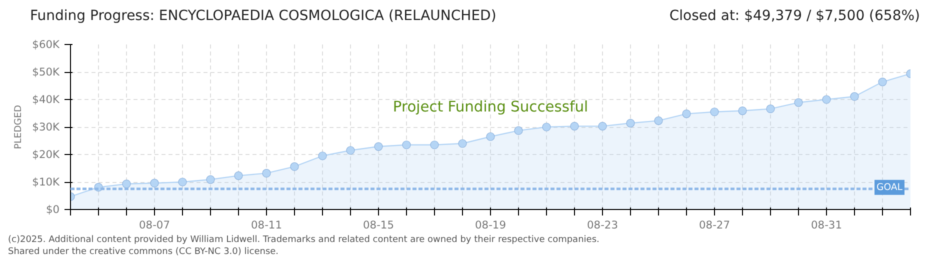 This screenshot has width=940, height=270. What do you see at coordinates (46, 127) in the screenshot?
I see `y-tick-label: $30K` at bounding box center [46, 127].